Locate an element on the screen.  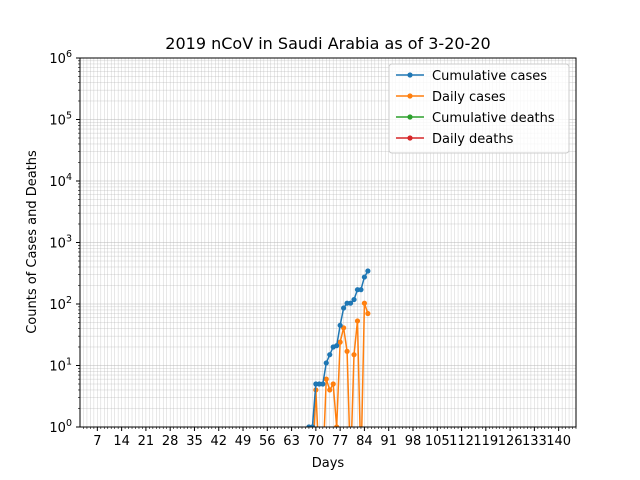
x-tick-label: 28 is located at coordinates (170, 441).